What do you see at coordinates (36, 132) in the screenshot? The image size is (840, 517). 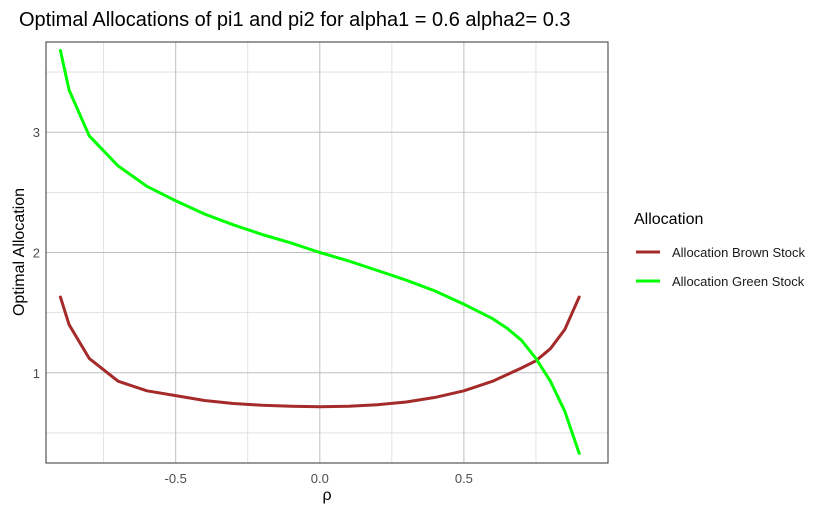 I see `y-tick-label: 3` at bounding box center [36, 132].